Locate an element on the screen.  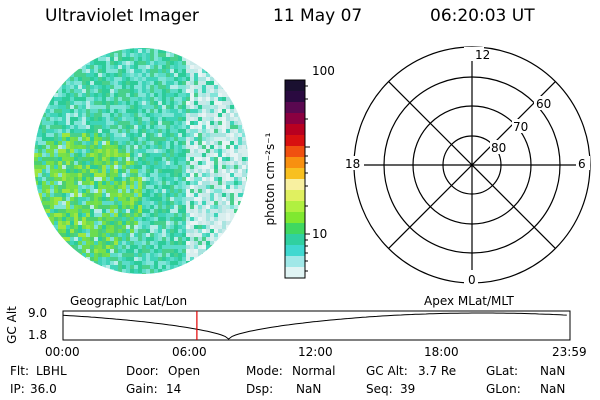
info-flt-value: LBHL is located at coordinates (51, 371).